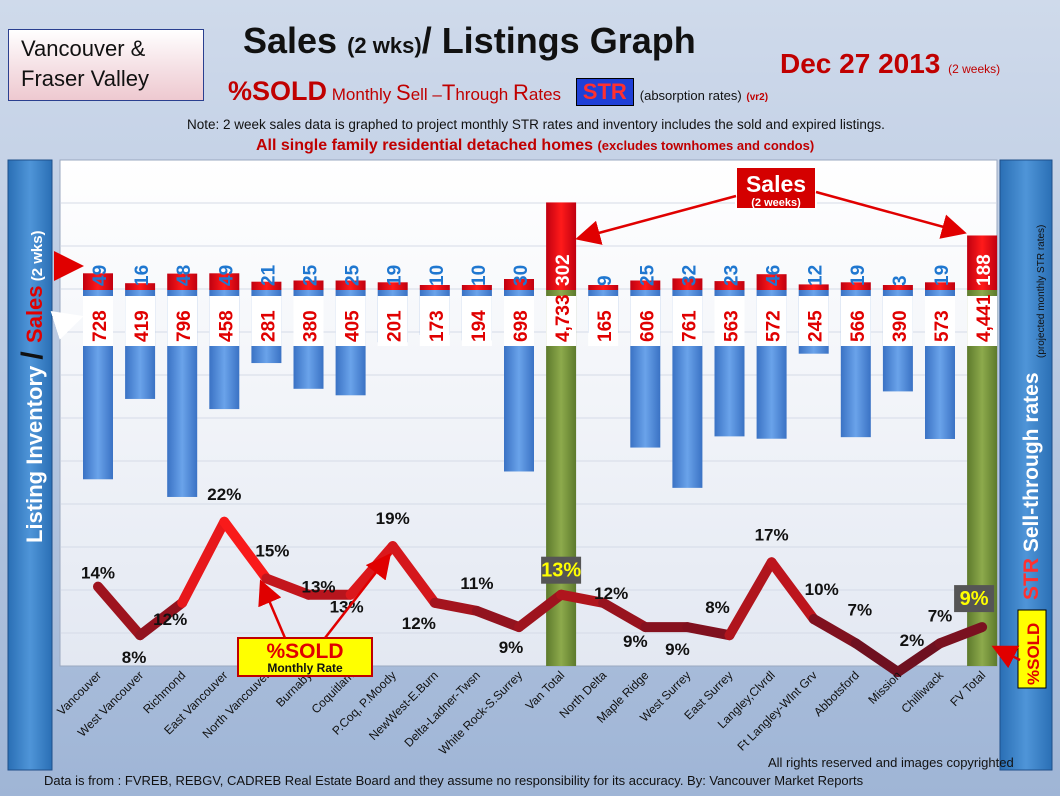 Image resolution: width=1060 pixels, height=796 pixels. I want to click on str-value-label: 7%, so click(860, 609).